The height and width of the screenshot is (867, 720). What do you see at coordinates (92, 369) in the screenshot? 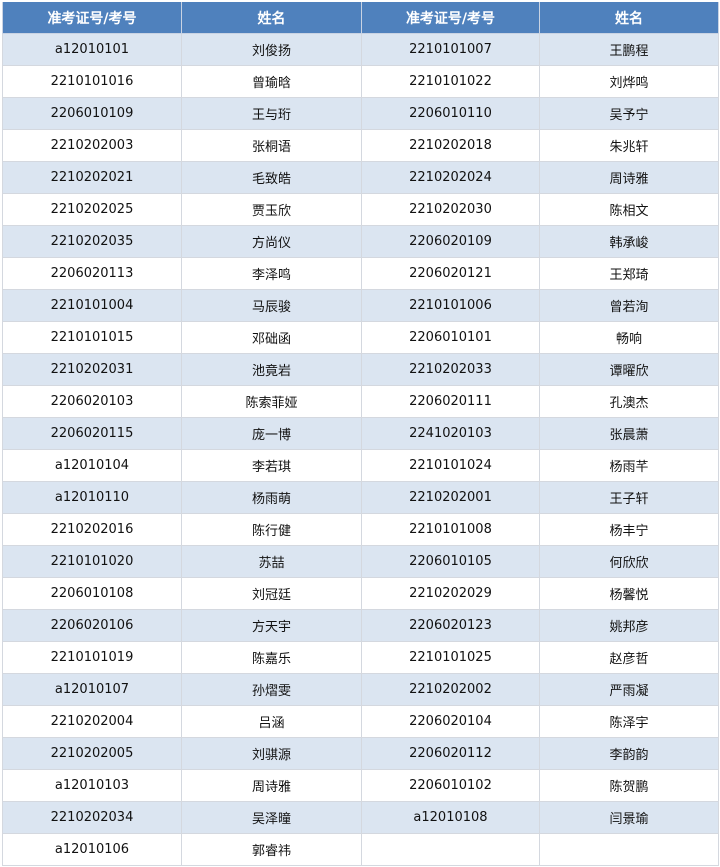
I see `cell-exam-id: 2210202031` at bounding box center [92, 369].